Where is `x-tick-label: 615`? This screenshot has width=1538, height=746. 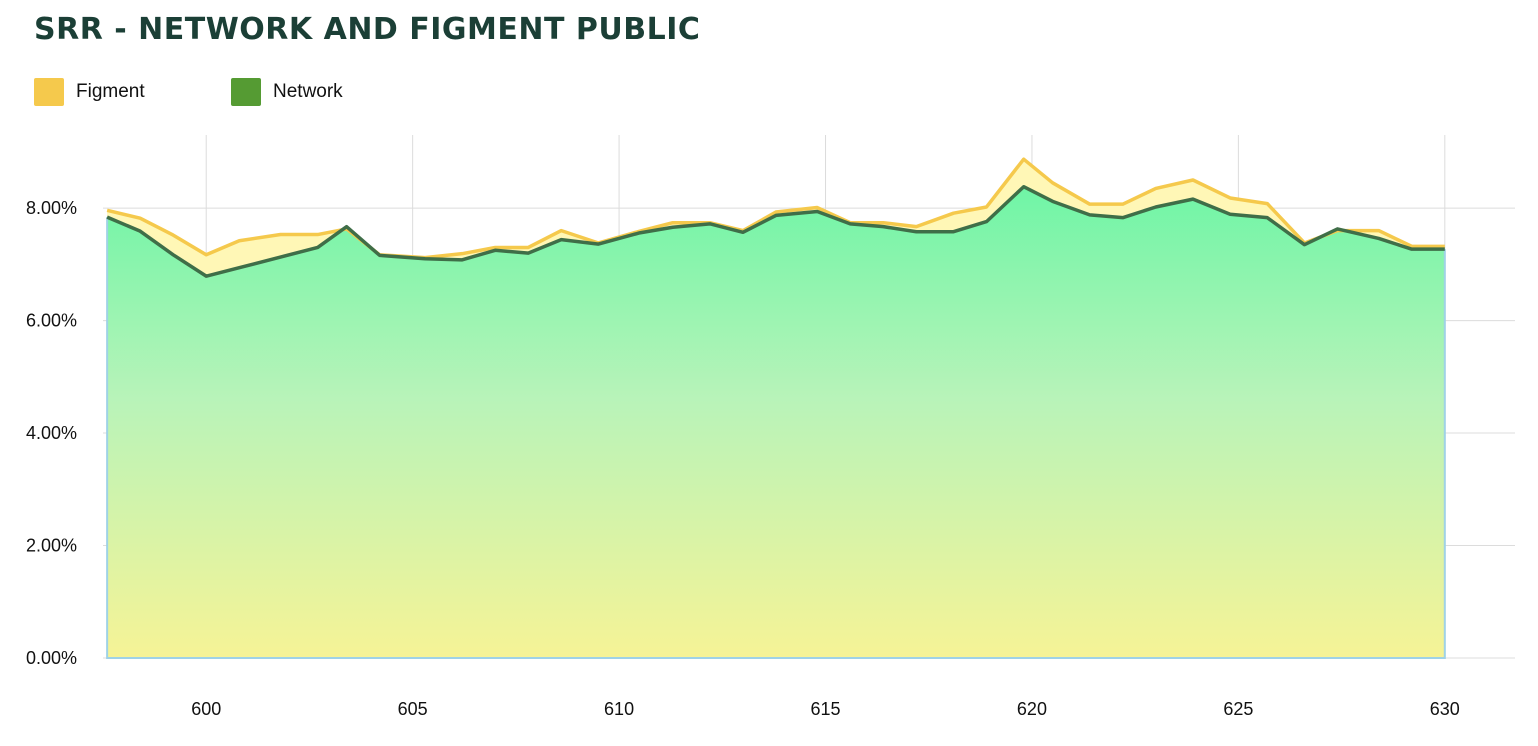
x-tick-label: 615 is located at coordinates (825, 709).